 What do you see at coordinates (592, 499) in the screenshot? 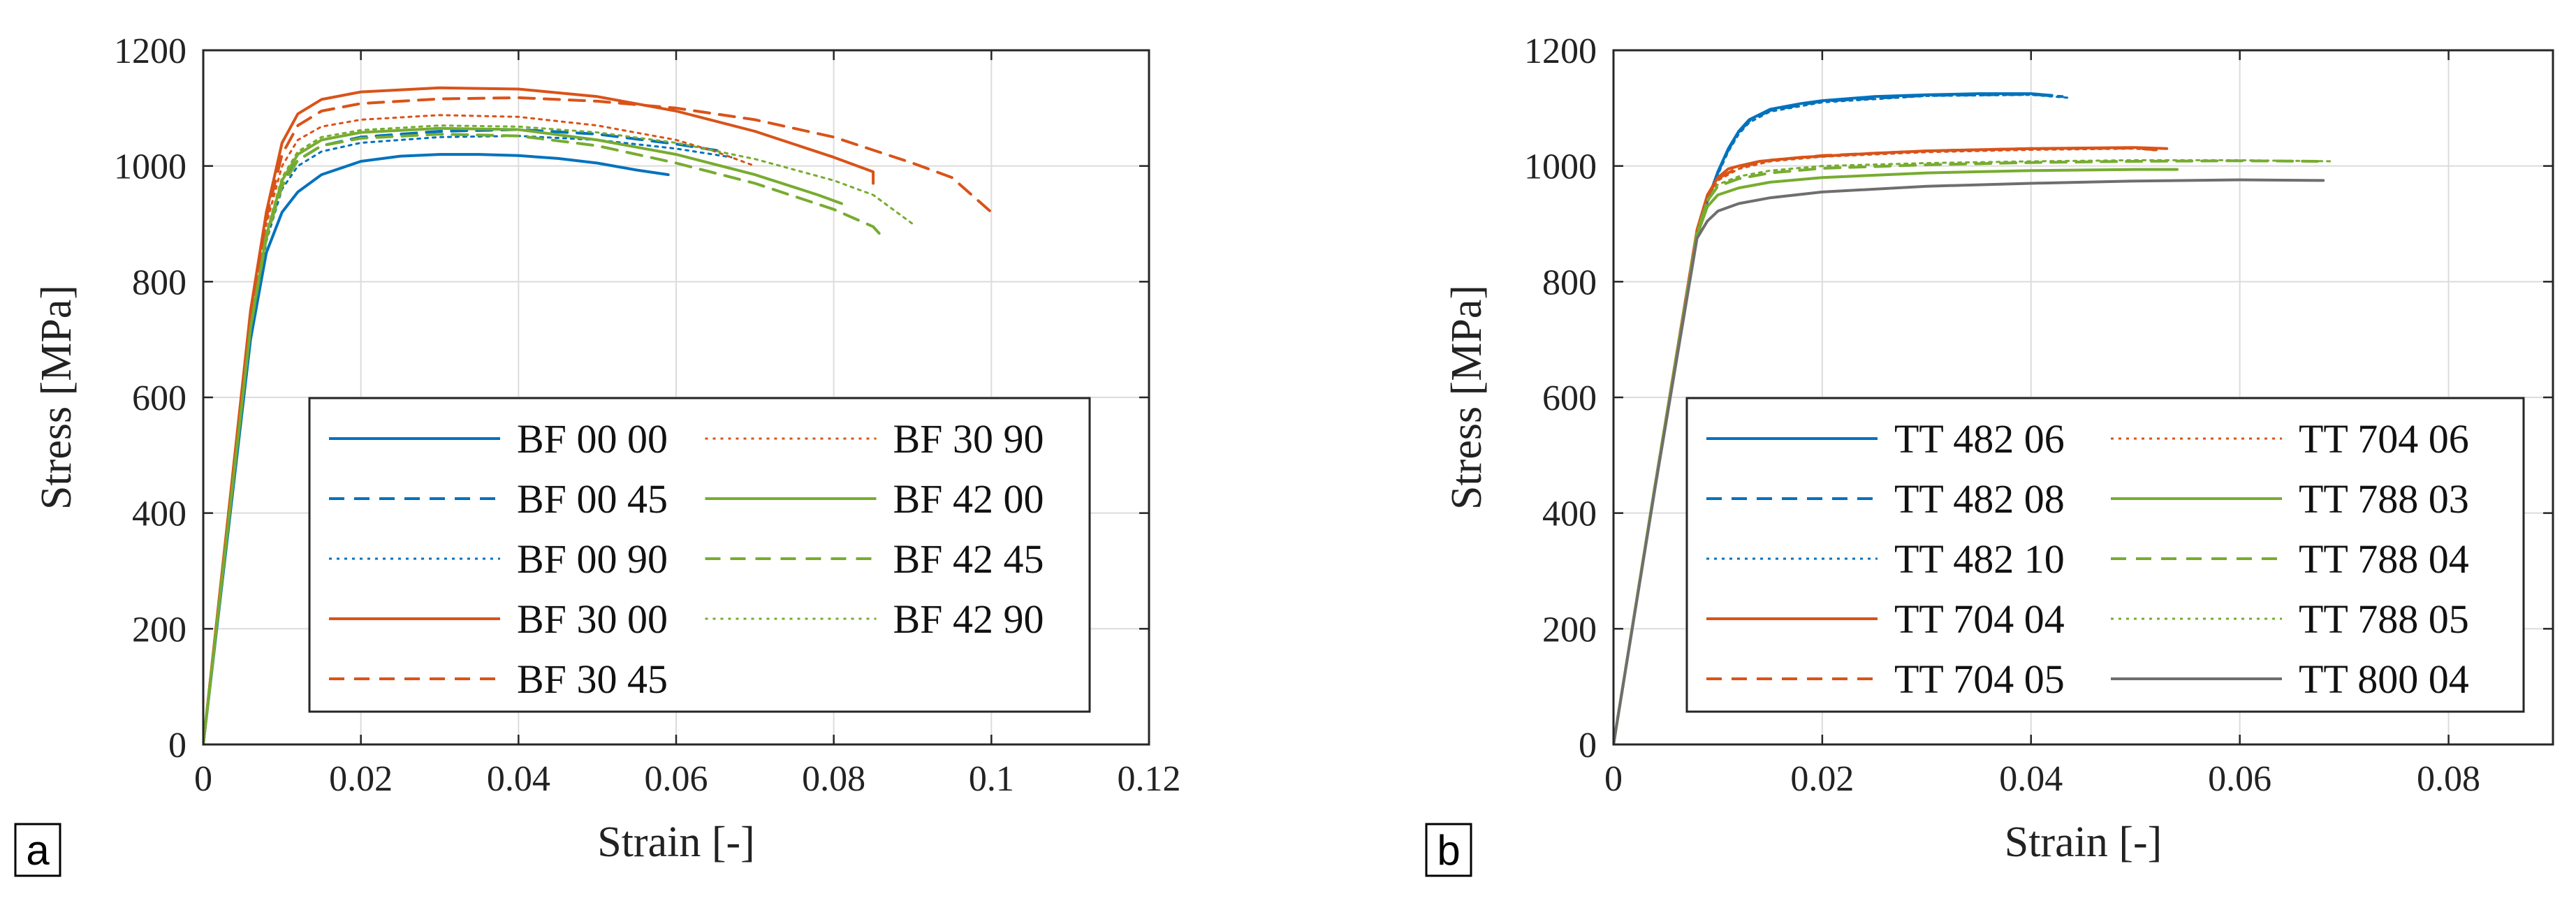
I see `legend-entry-label: BF 00 45` at bounding box center [592, 499].